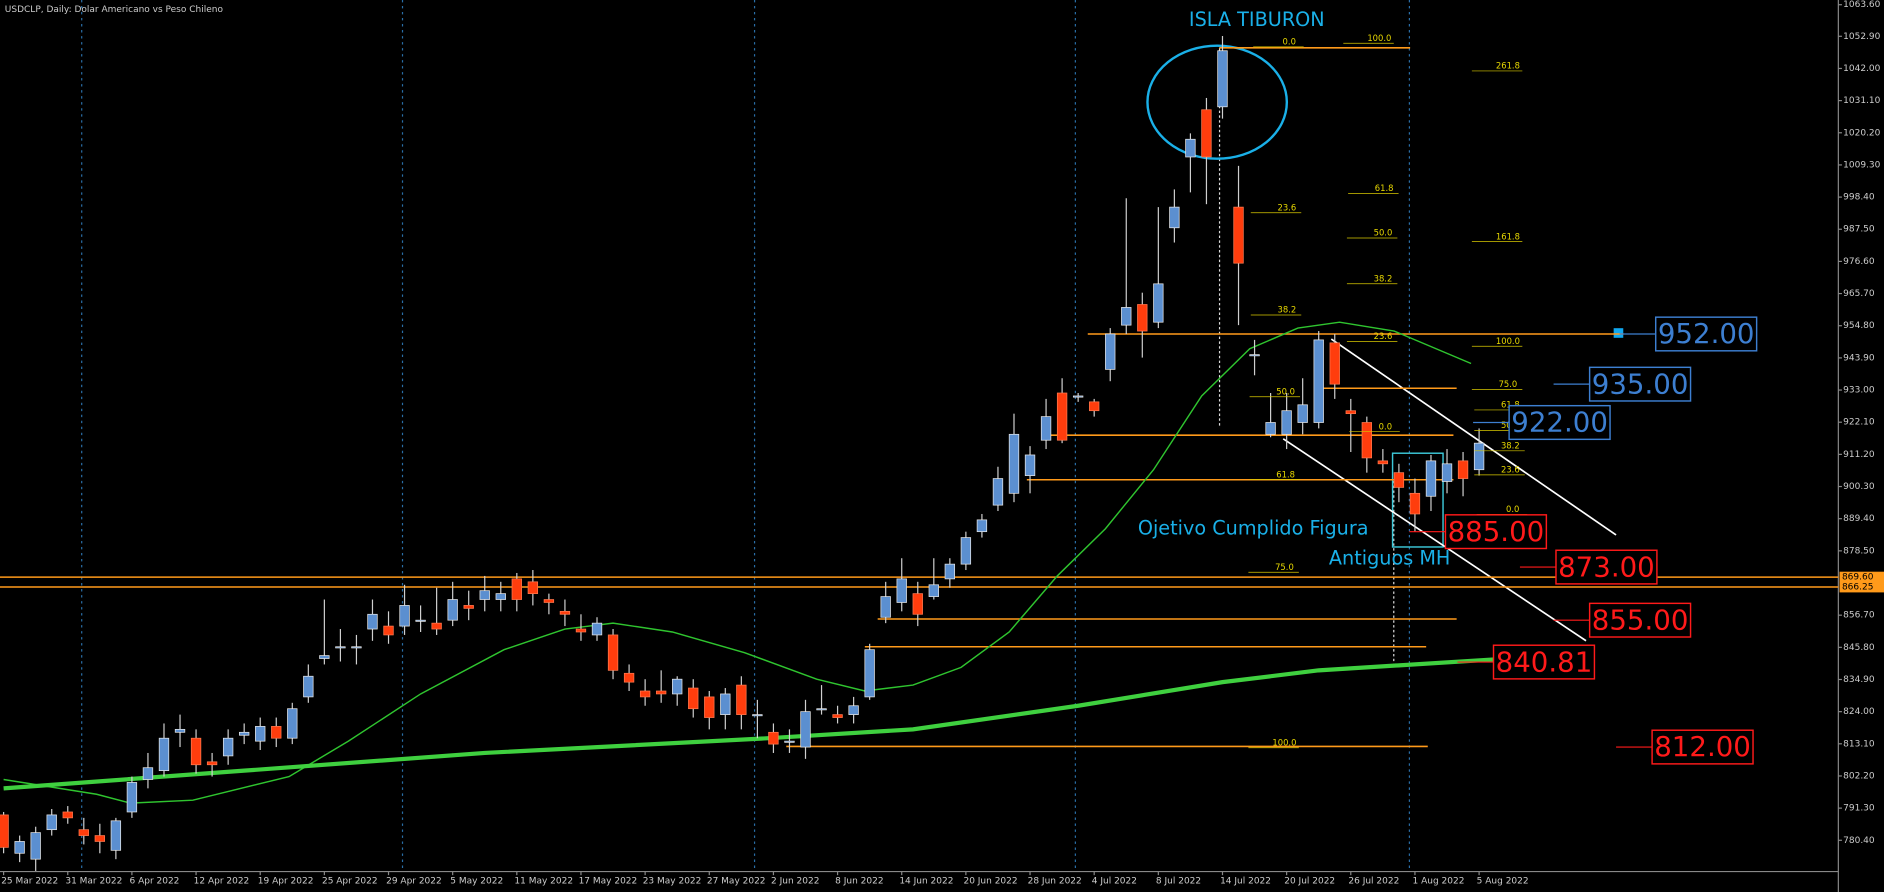 The width and height of the screenshot is (1884, 892). What do you see at coordinates (1373, 882) in the screenshot?
I see `x-tick-label: 26 Jul 2022` at bounding box center [1373, 882].